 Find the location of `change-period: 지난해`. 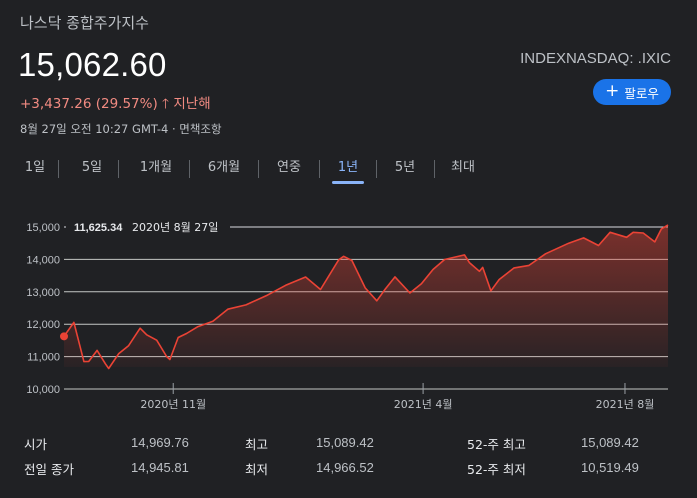

change-period: 지난해 is located at coordinates (192, 104).